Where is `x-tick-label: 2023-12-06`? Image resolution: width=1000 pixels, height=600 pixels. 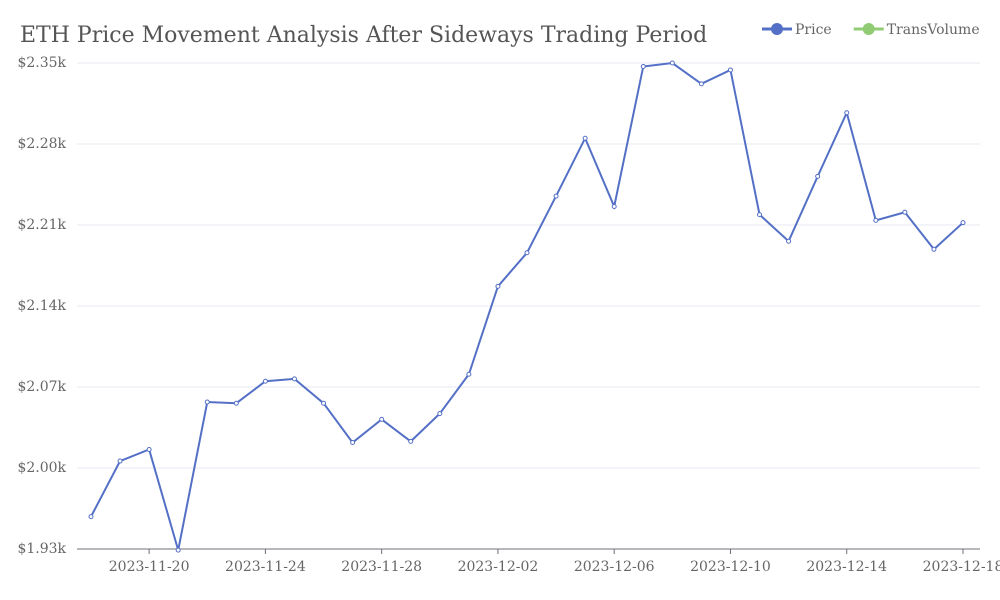 x-tick-label: 2023-12-06 is located at coordinates (614, 567).